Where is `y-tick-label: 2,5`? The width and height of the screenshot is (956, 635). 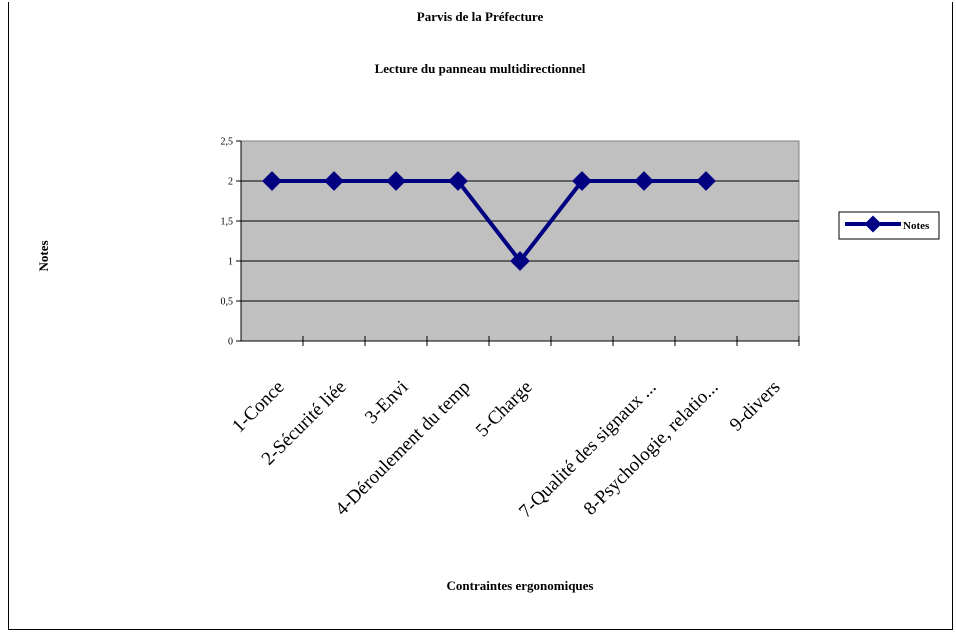
y-tick-label: 2,5 is located at coordinates (227, 142).